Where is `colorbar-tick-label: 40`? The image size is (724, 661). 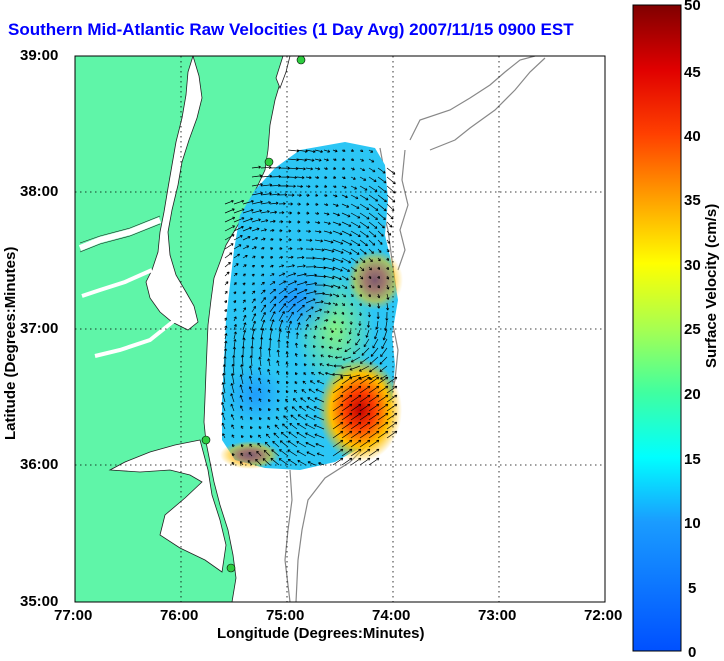
colorbar-tick-label: 40 is located at coordinates (692, 136).